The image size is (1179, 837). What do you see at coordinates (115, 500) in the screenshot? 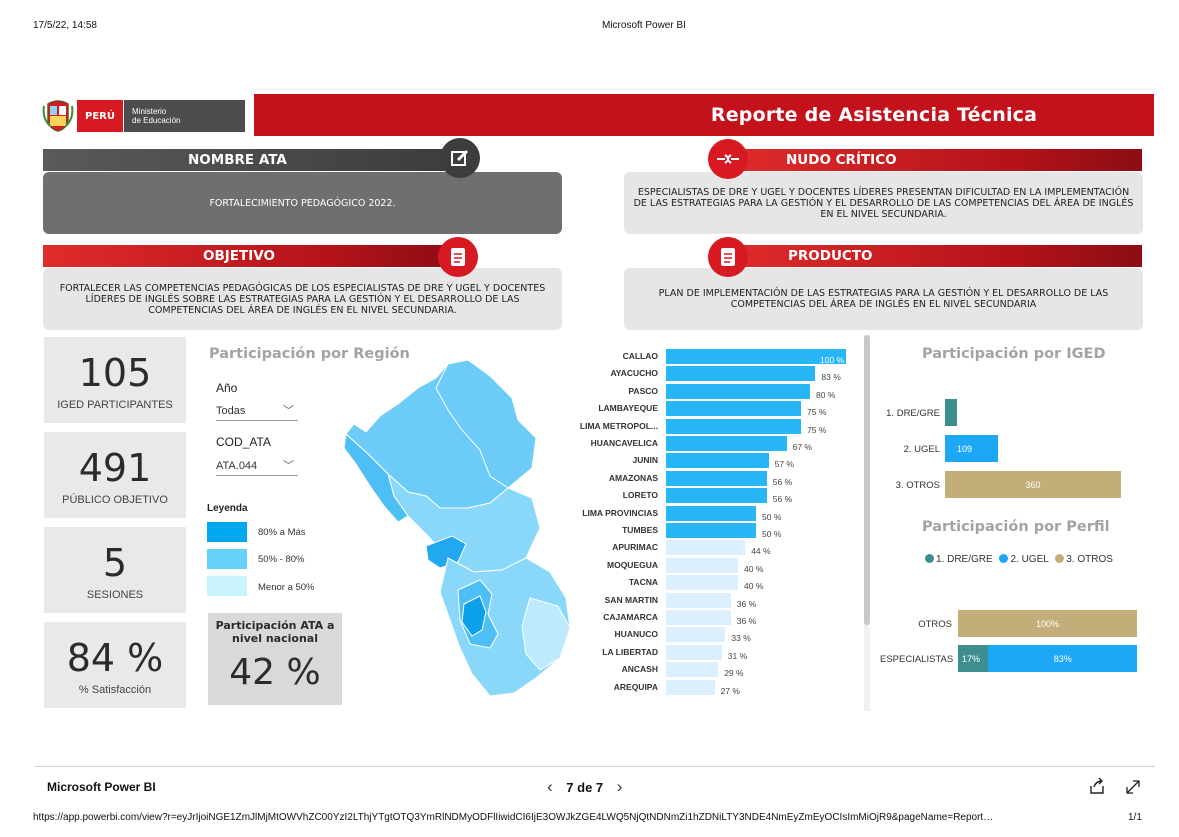
I see `kpi-publico-label: PÚBLICO OBJETIVO` at bounding box center [115, 500].